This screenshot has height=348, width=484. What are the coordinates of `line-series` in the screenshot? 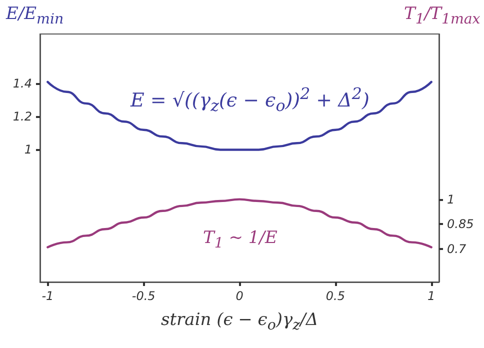 It's located at (239, 223).